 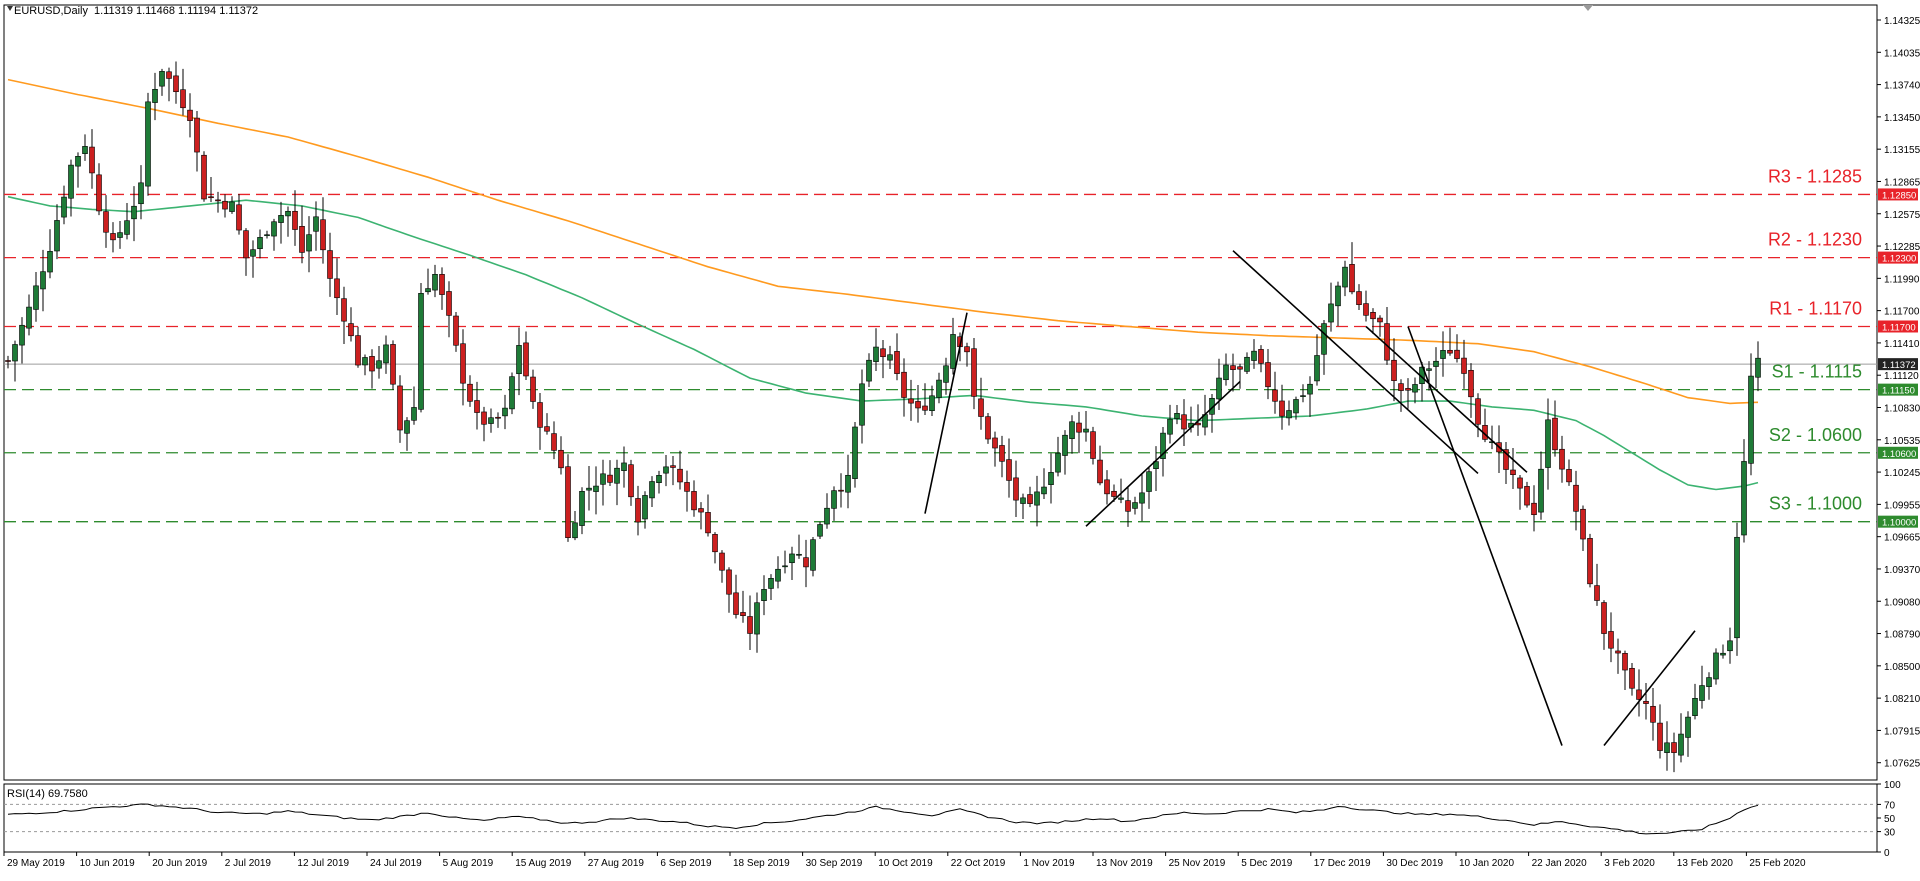 What do you see at coordinates (10, 8) in the screenshot?
I see `collapse-arrow-icon` at bounding box center [10, 8].